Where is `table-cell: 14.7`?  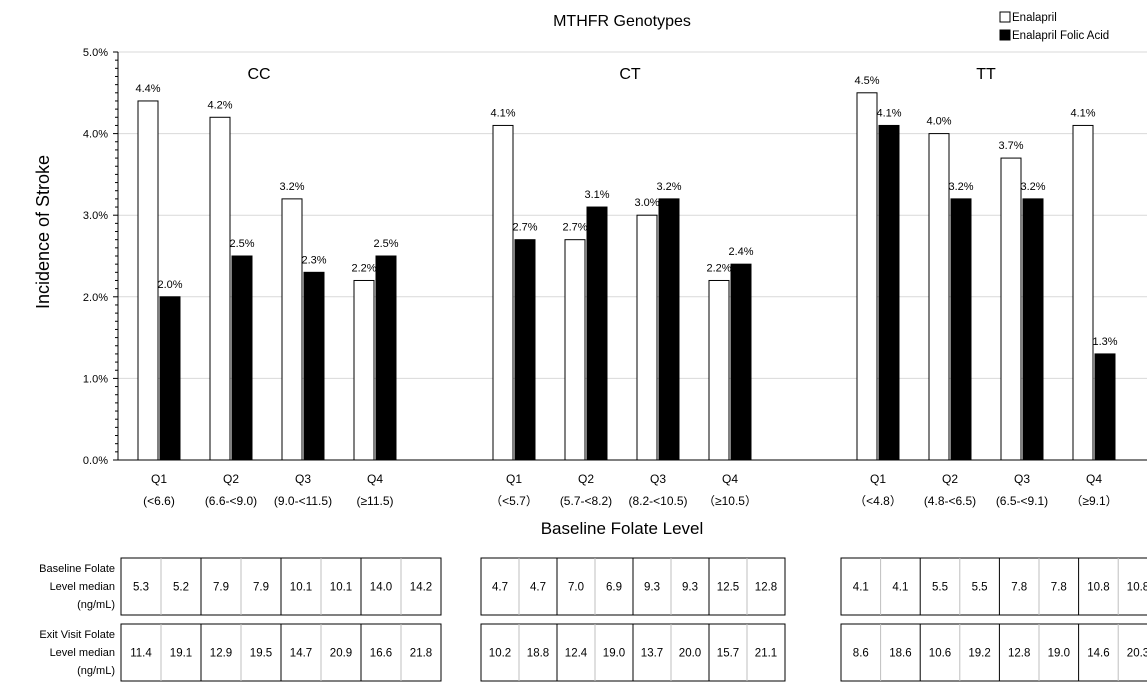 table-cell: 14.7 is located at coordinates (301, 654).